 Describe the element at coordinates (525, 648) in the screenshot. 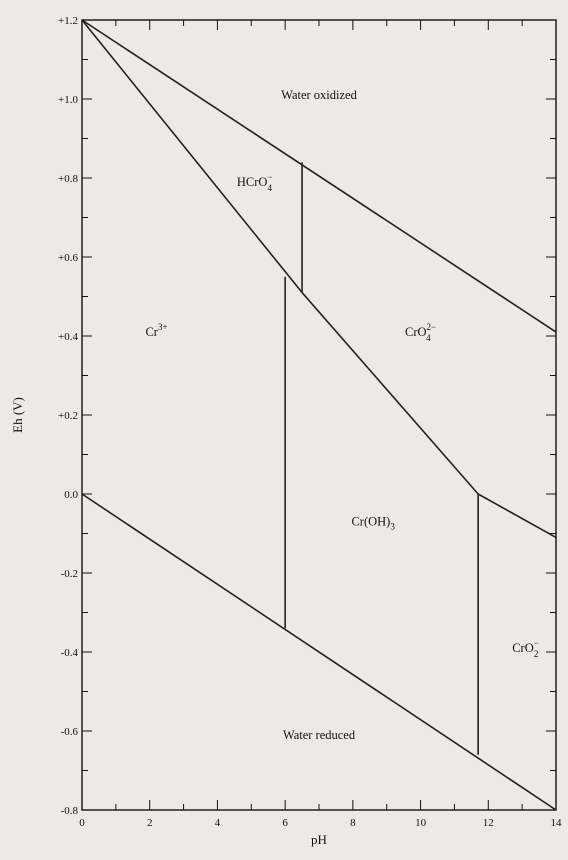

I see `region-label-cro2: CrO− 2` at that location.